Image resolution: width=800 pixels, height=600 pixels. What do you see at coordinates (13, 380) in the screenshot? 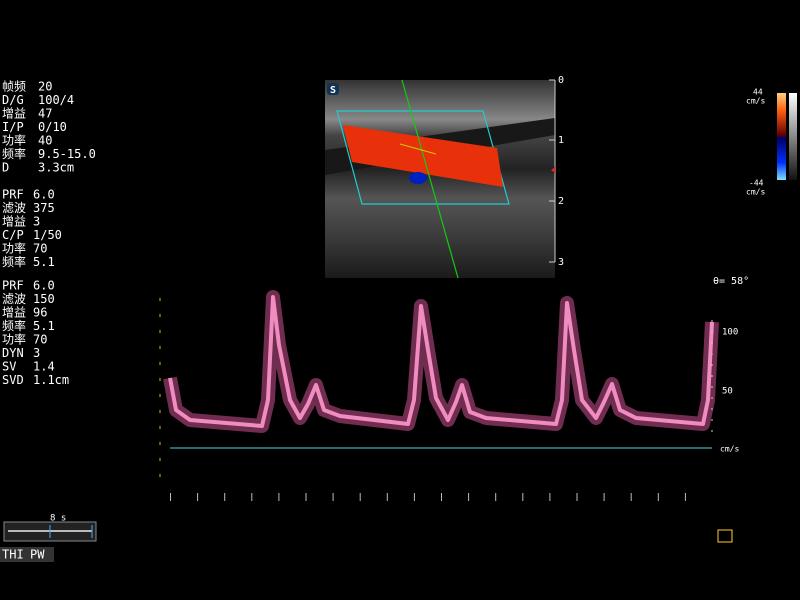
I see `param-label: SVD` at bounding box center [13, 380].